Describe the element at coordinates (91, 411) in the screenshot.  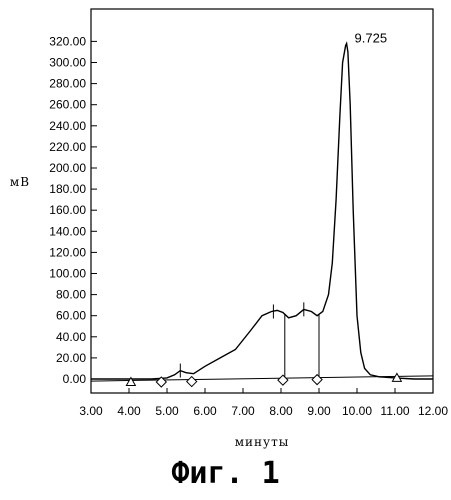
I see `x-tick-label: 3.00` at that location.